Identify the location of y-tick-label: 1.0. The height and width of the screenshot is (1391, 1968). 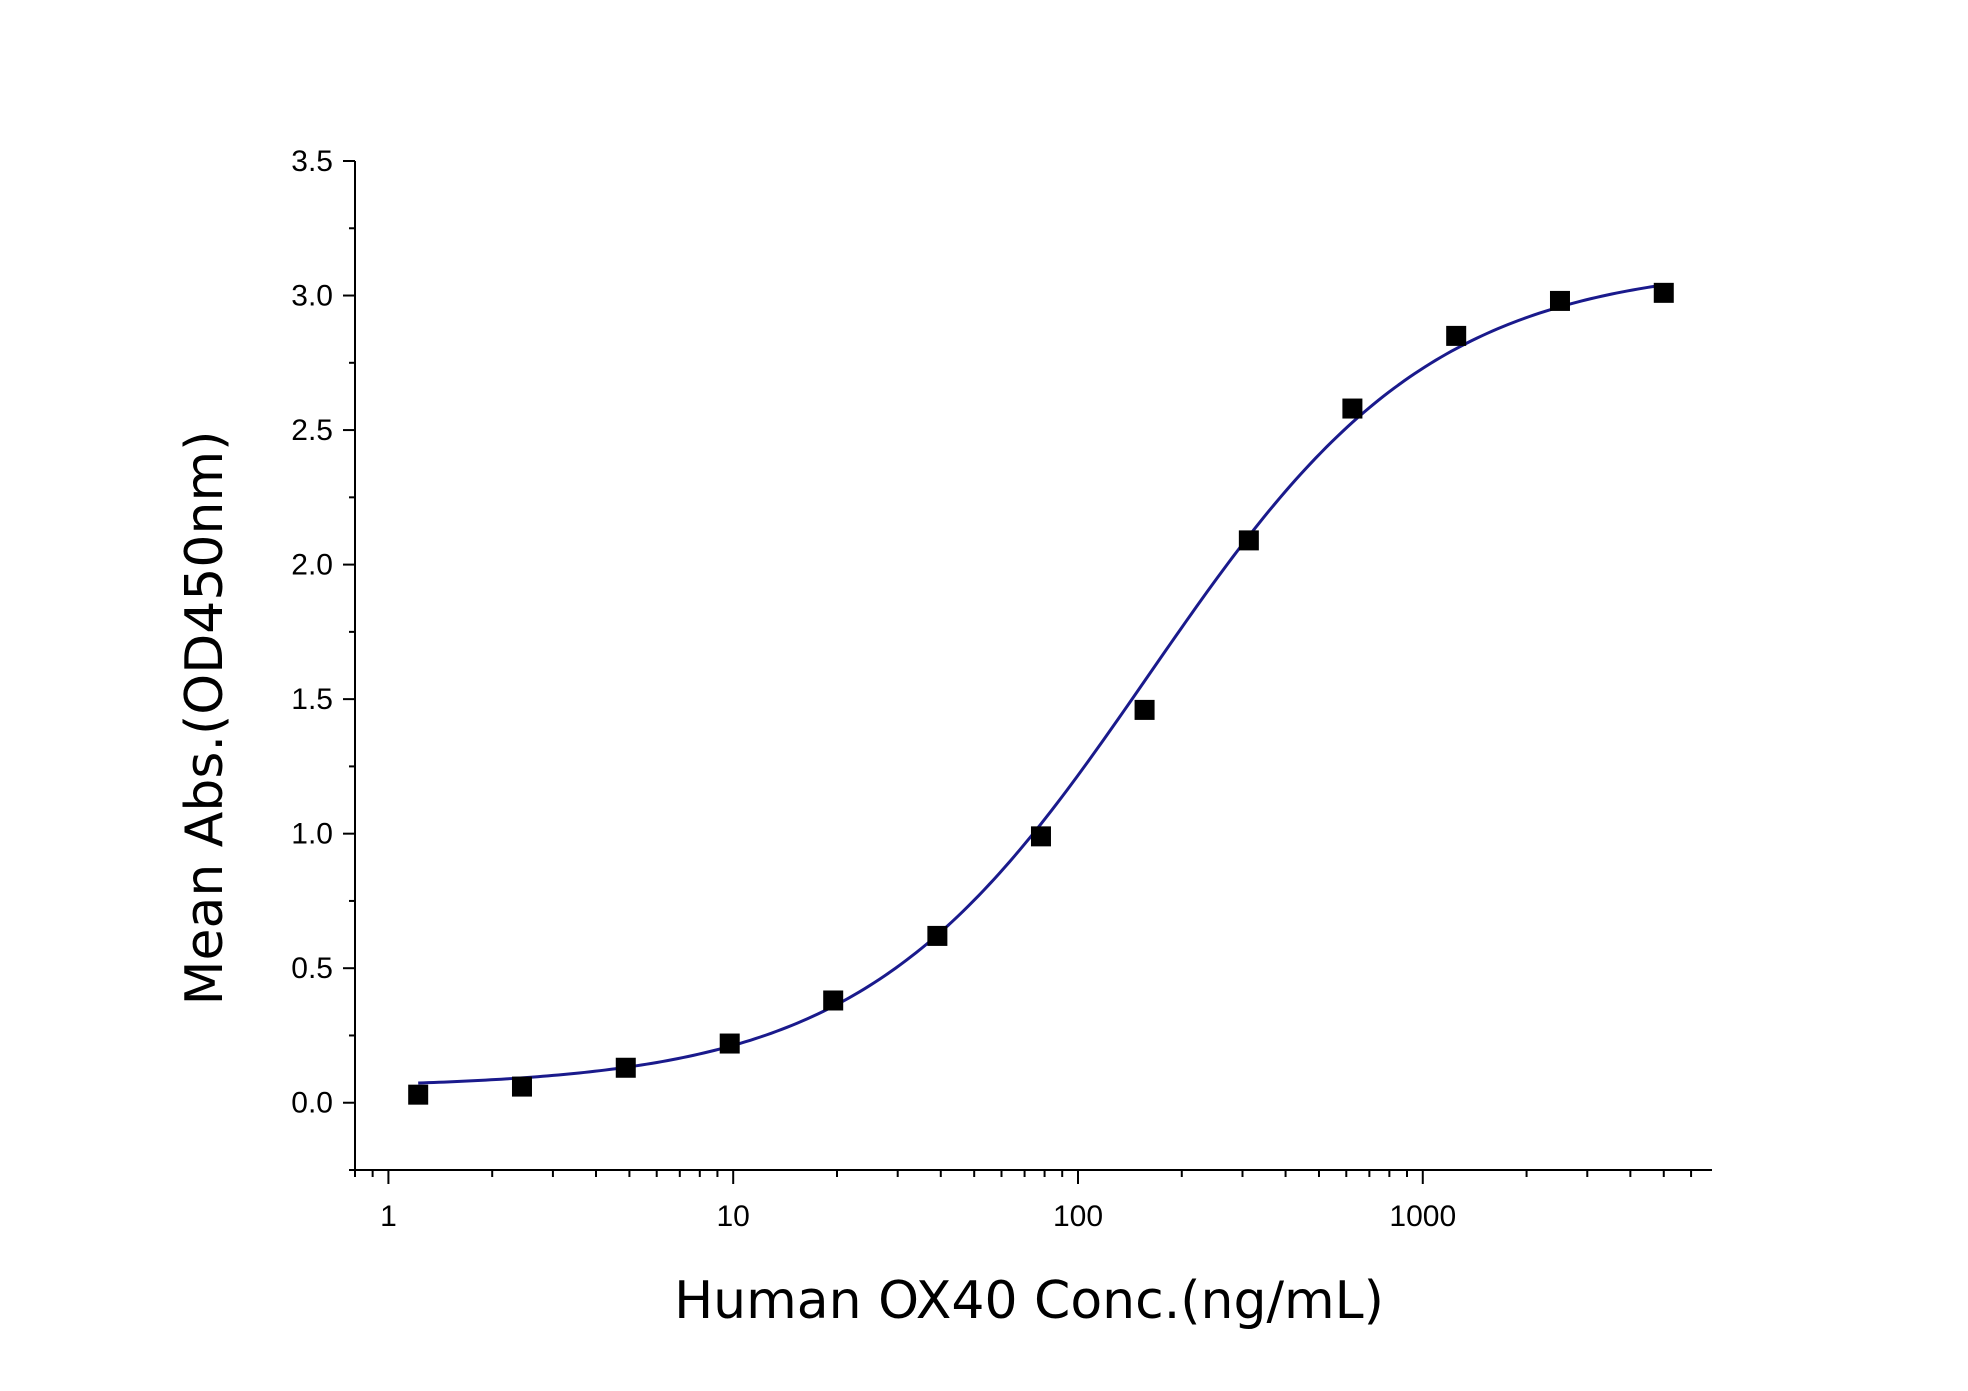
(312, 834).